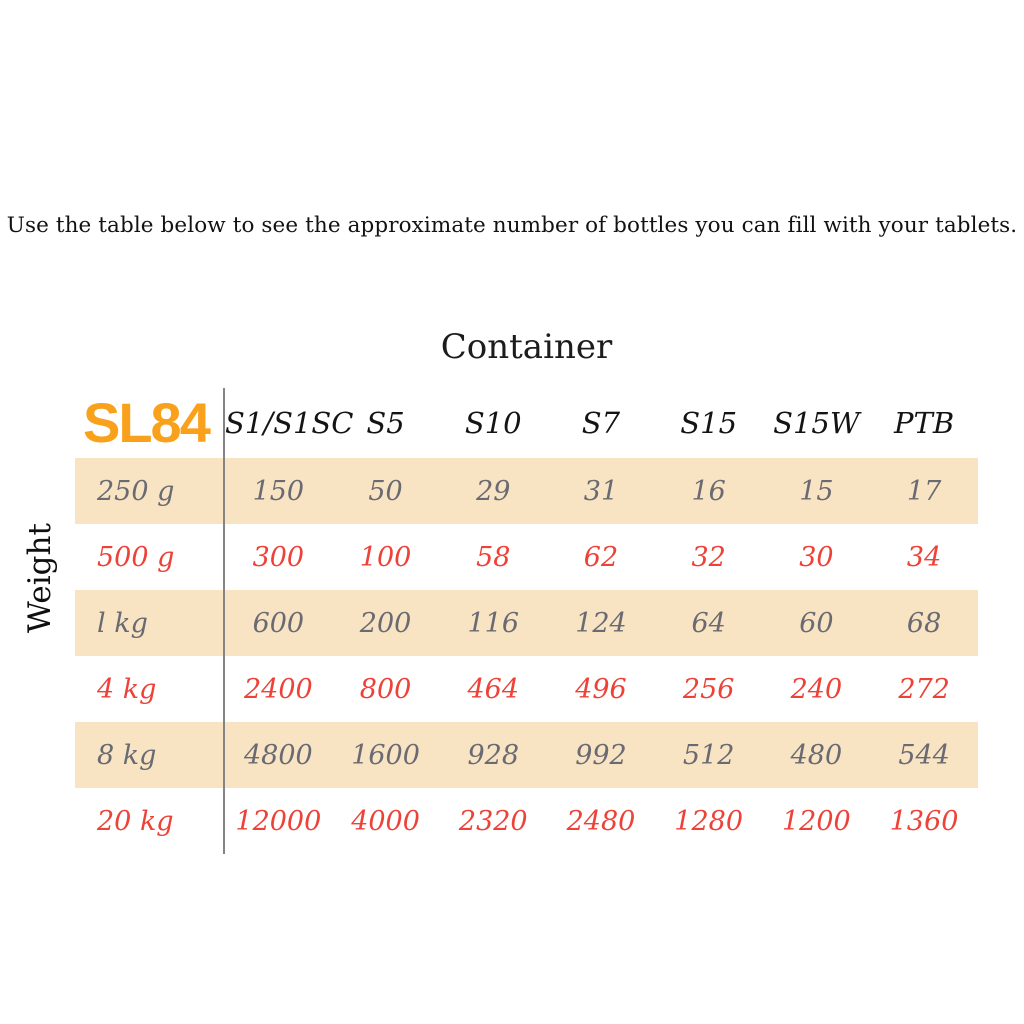 The image size is (1024, 1024). What do you see at coordinates (278, 755) in the screenshot?
I see `value-cell: 4800` at bounding box center [278, 755].